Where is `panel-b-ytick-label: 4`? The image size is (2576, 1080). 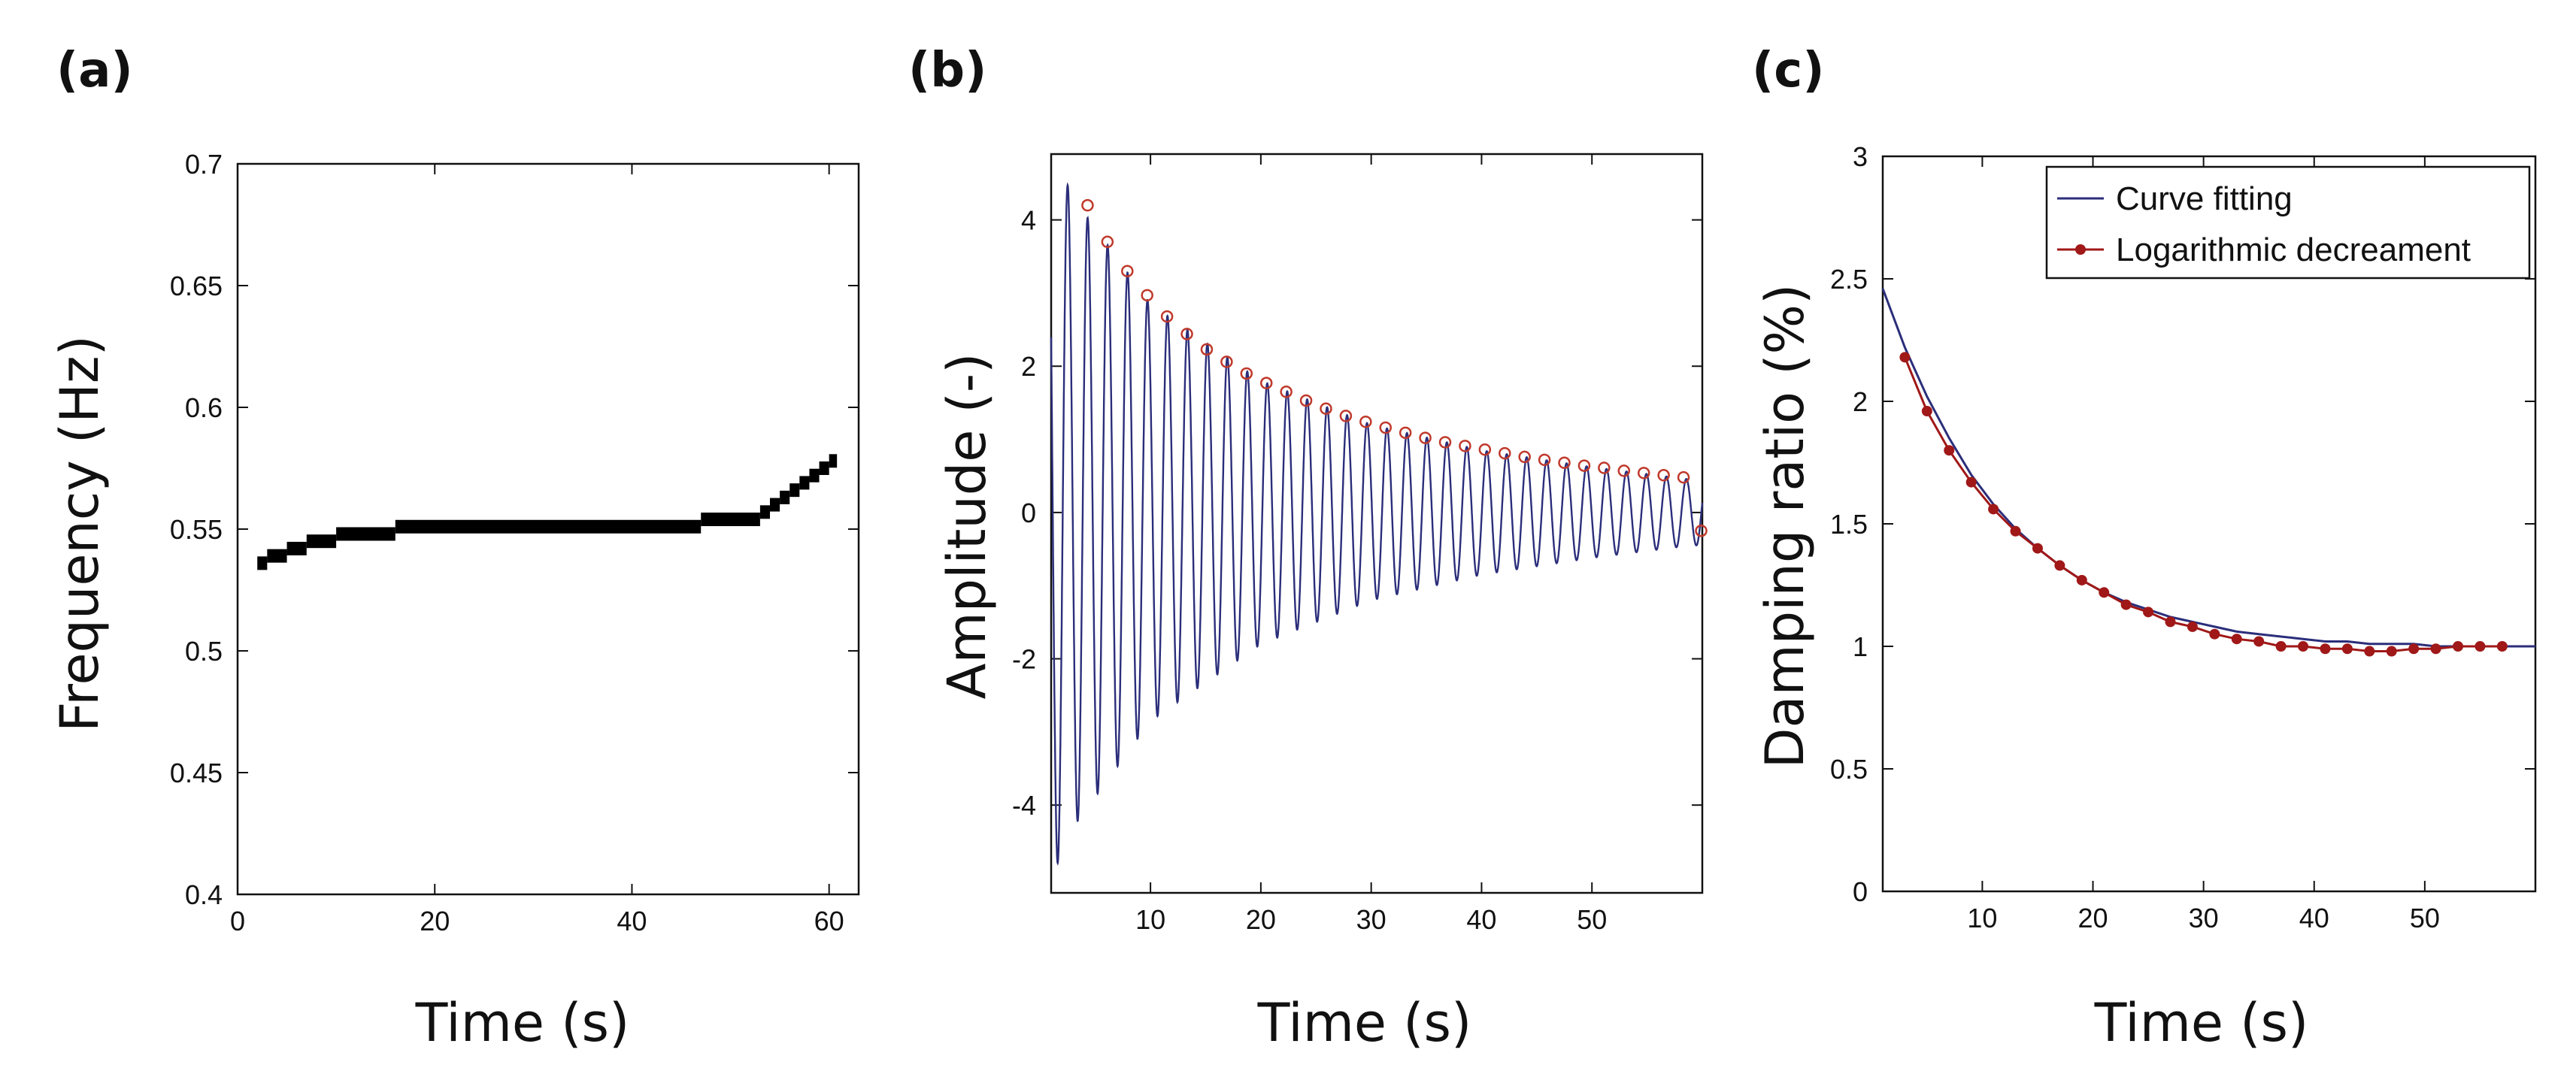
panel-b-ytick-label: 4 is located at coordinates (1028, 220).